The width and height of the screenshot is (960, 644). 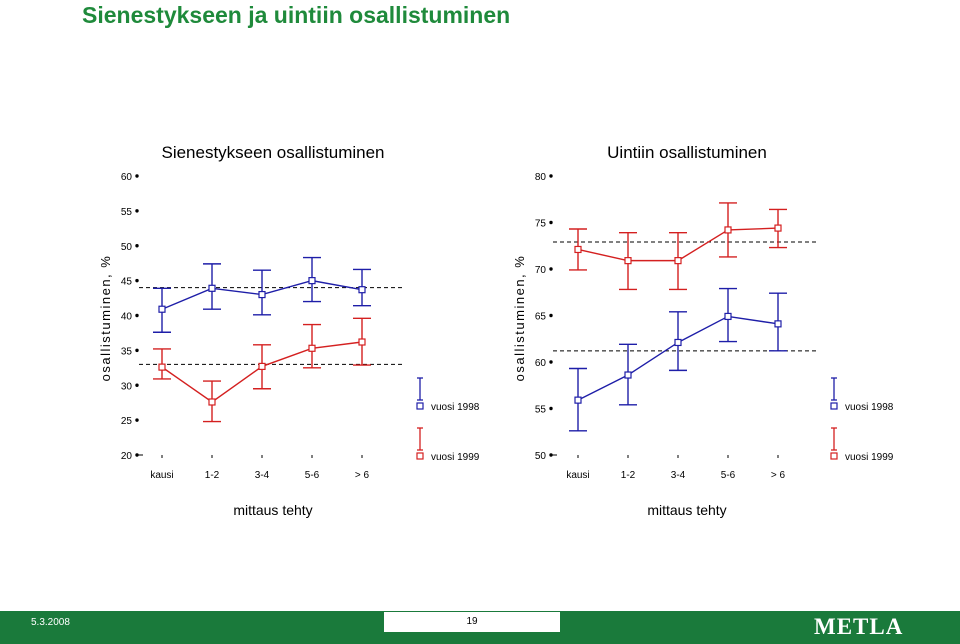 I want to click on chart2-y-tick-label: 75, so click(x=541, y=224).